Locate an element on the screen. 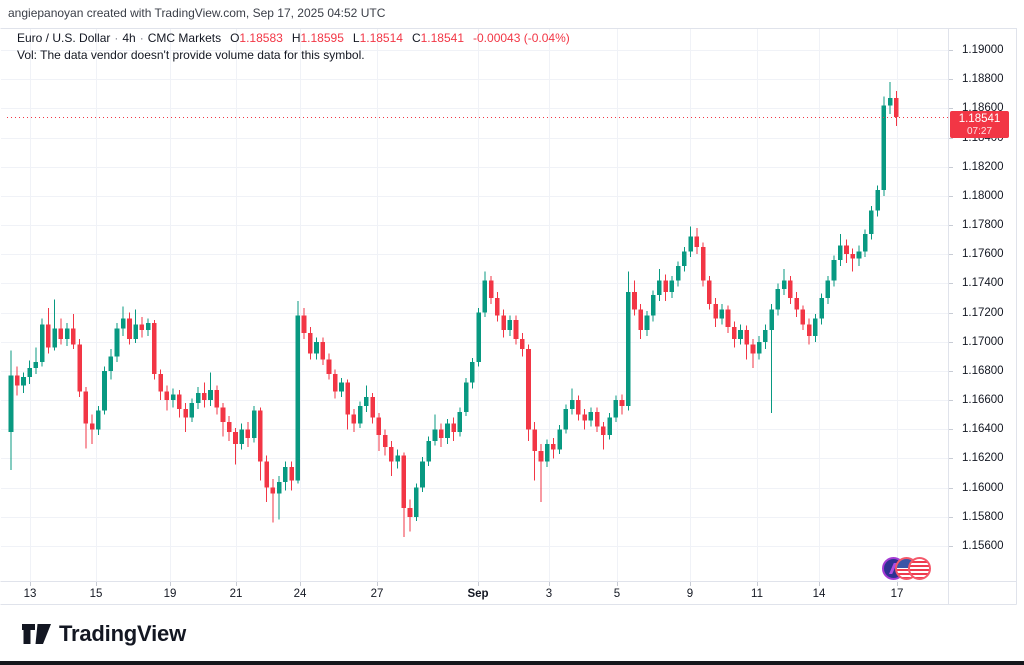 The image size is (1024, 665). last-price-value: 1.18541 is located at coordinates (979, 119).